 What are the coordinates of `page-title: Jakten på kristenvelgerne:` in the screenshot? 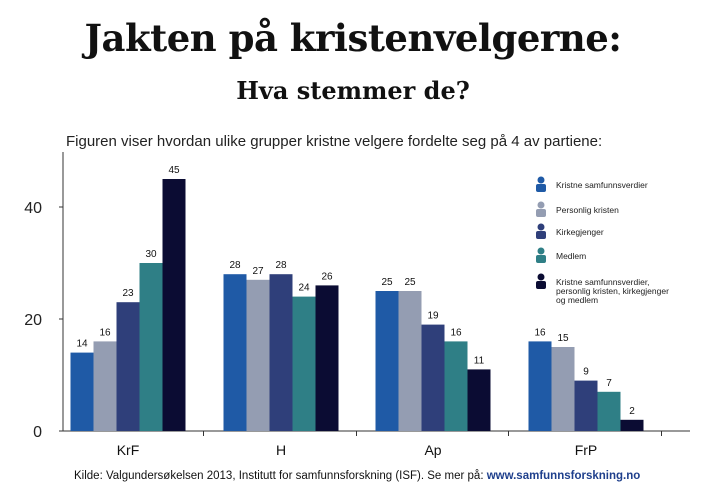 It's located at (353, 38).